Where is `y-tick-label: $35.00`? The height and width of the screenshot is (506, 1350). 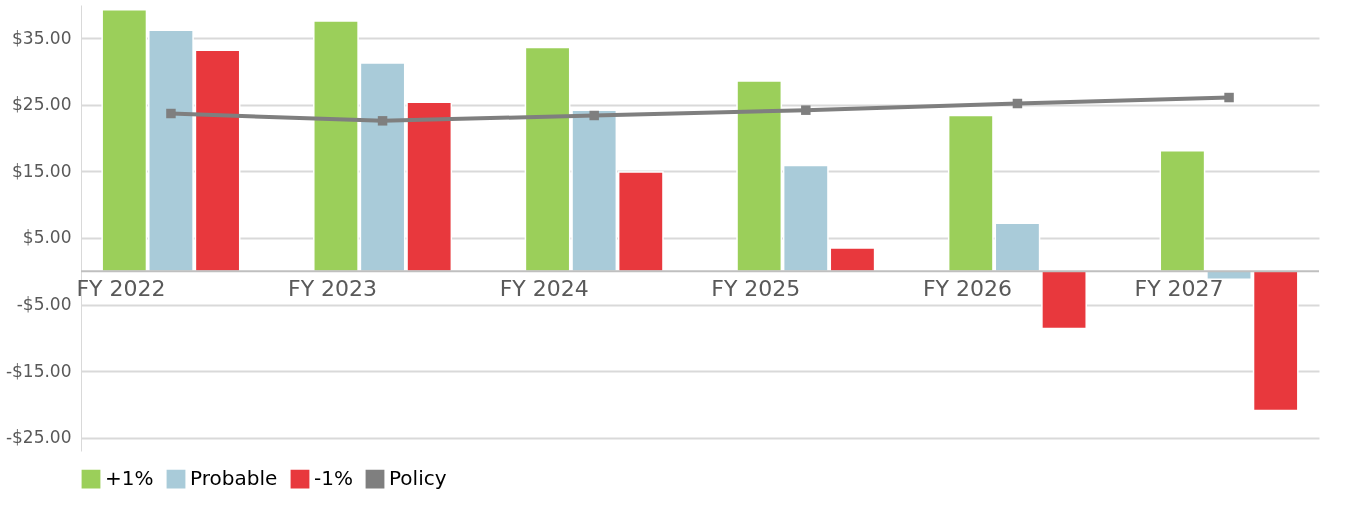
y-tick-label: $35.00 is located at coordinates (42, 37).